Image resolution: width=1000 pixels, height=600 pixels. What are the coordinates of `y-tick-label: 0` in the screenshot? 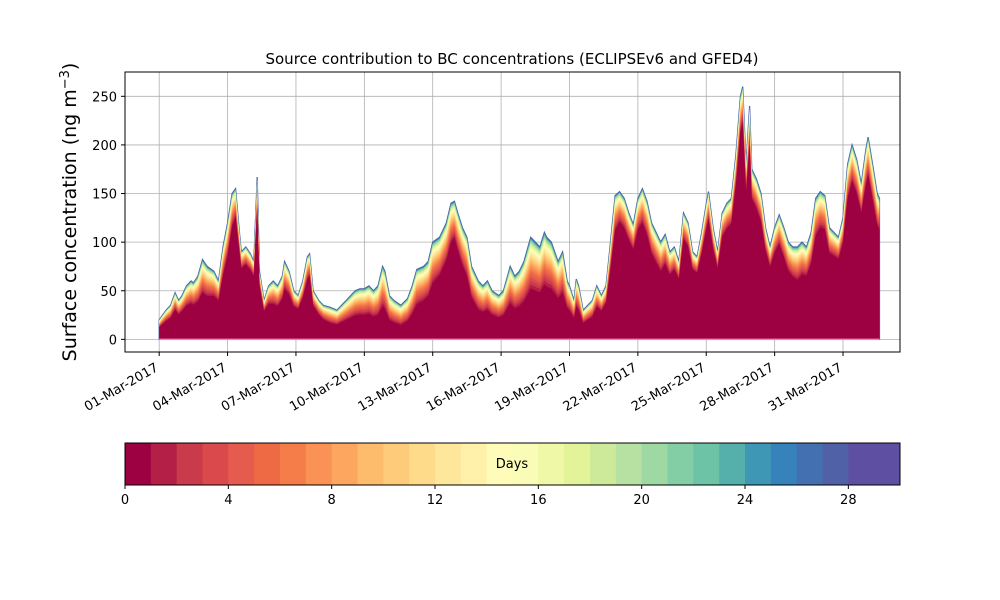 It's located at (113, 340).